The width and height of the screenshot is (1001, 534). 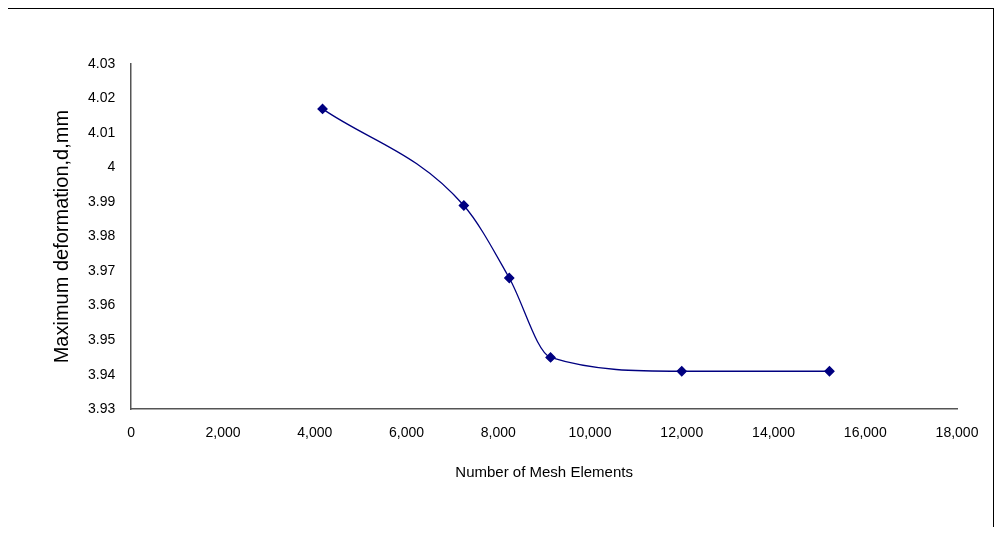 What do you see at coordinates (102, 200) in the screenshot?
I see `y-tick-label: 3.99` at bounding box center [102, 200].